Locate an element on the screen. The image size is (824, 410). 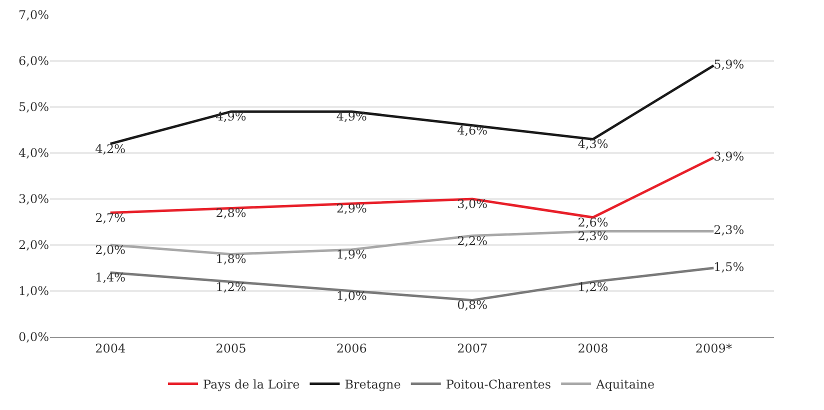
y-tick-label: 1,0% is located at coordinates (33, 291).